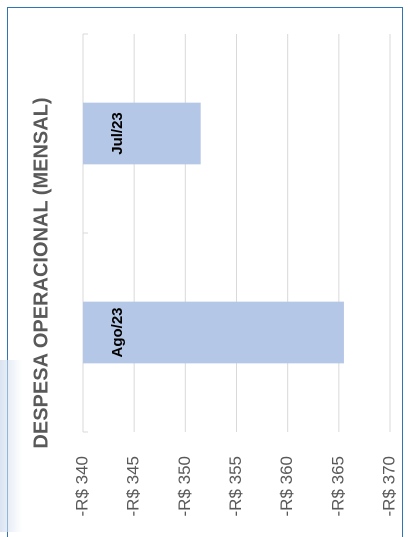  I want to click on category-label: Jul/23, so click(117, 133).